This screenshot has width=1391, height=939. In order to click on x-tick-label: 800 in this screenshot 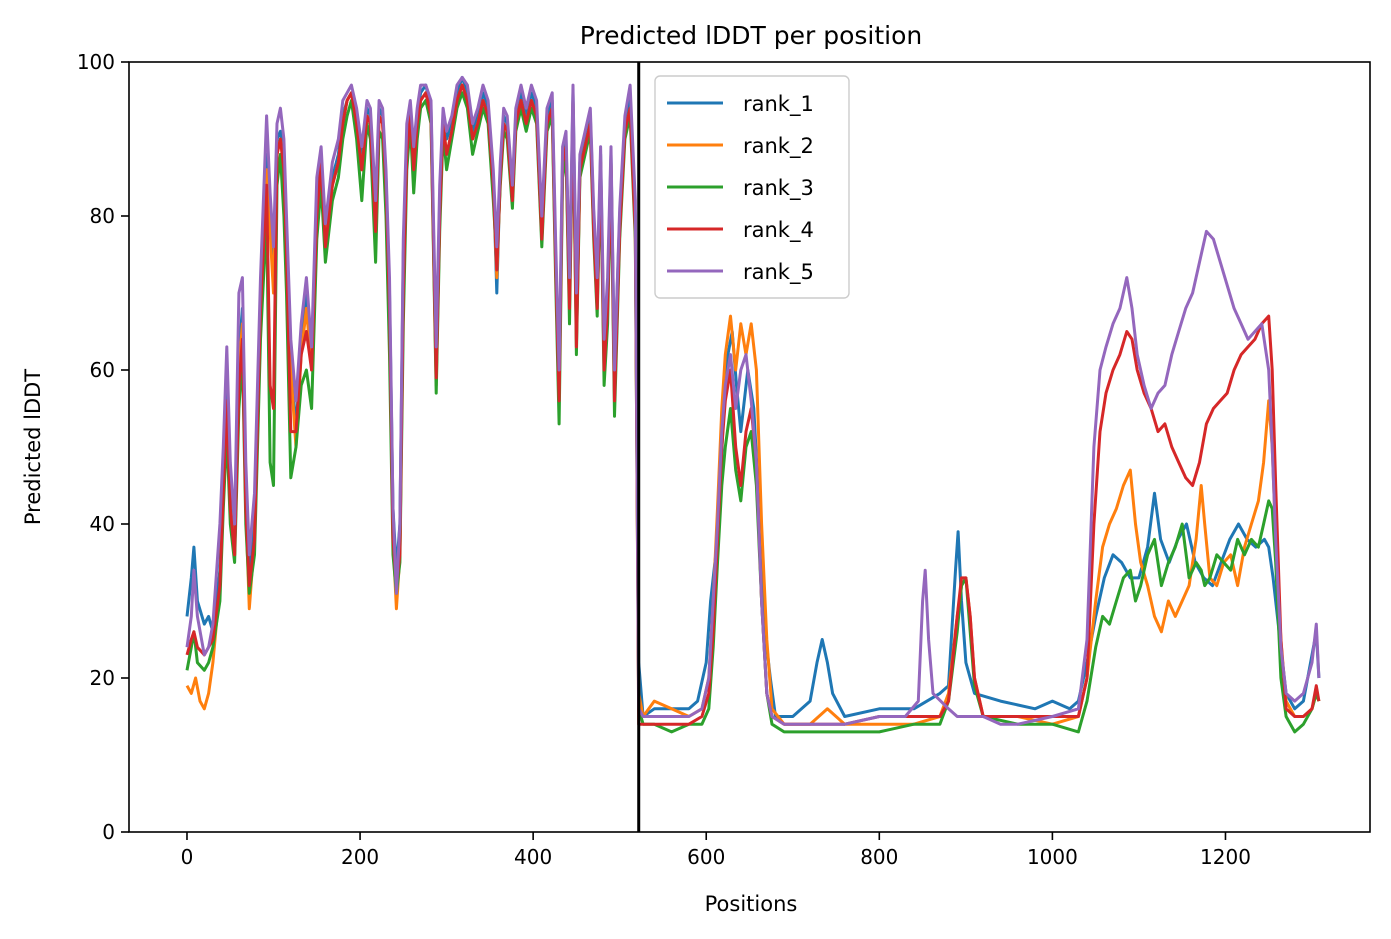, I will do `click(879, 857)`.